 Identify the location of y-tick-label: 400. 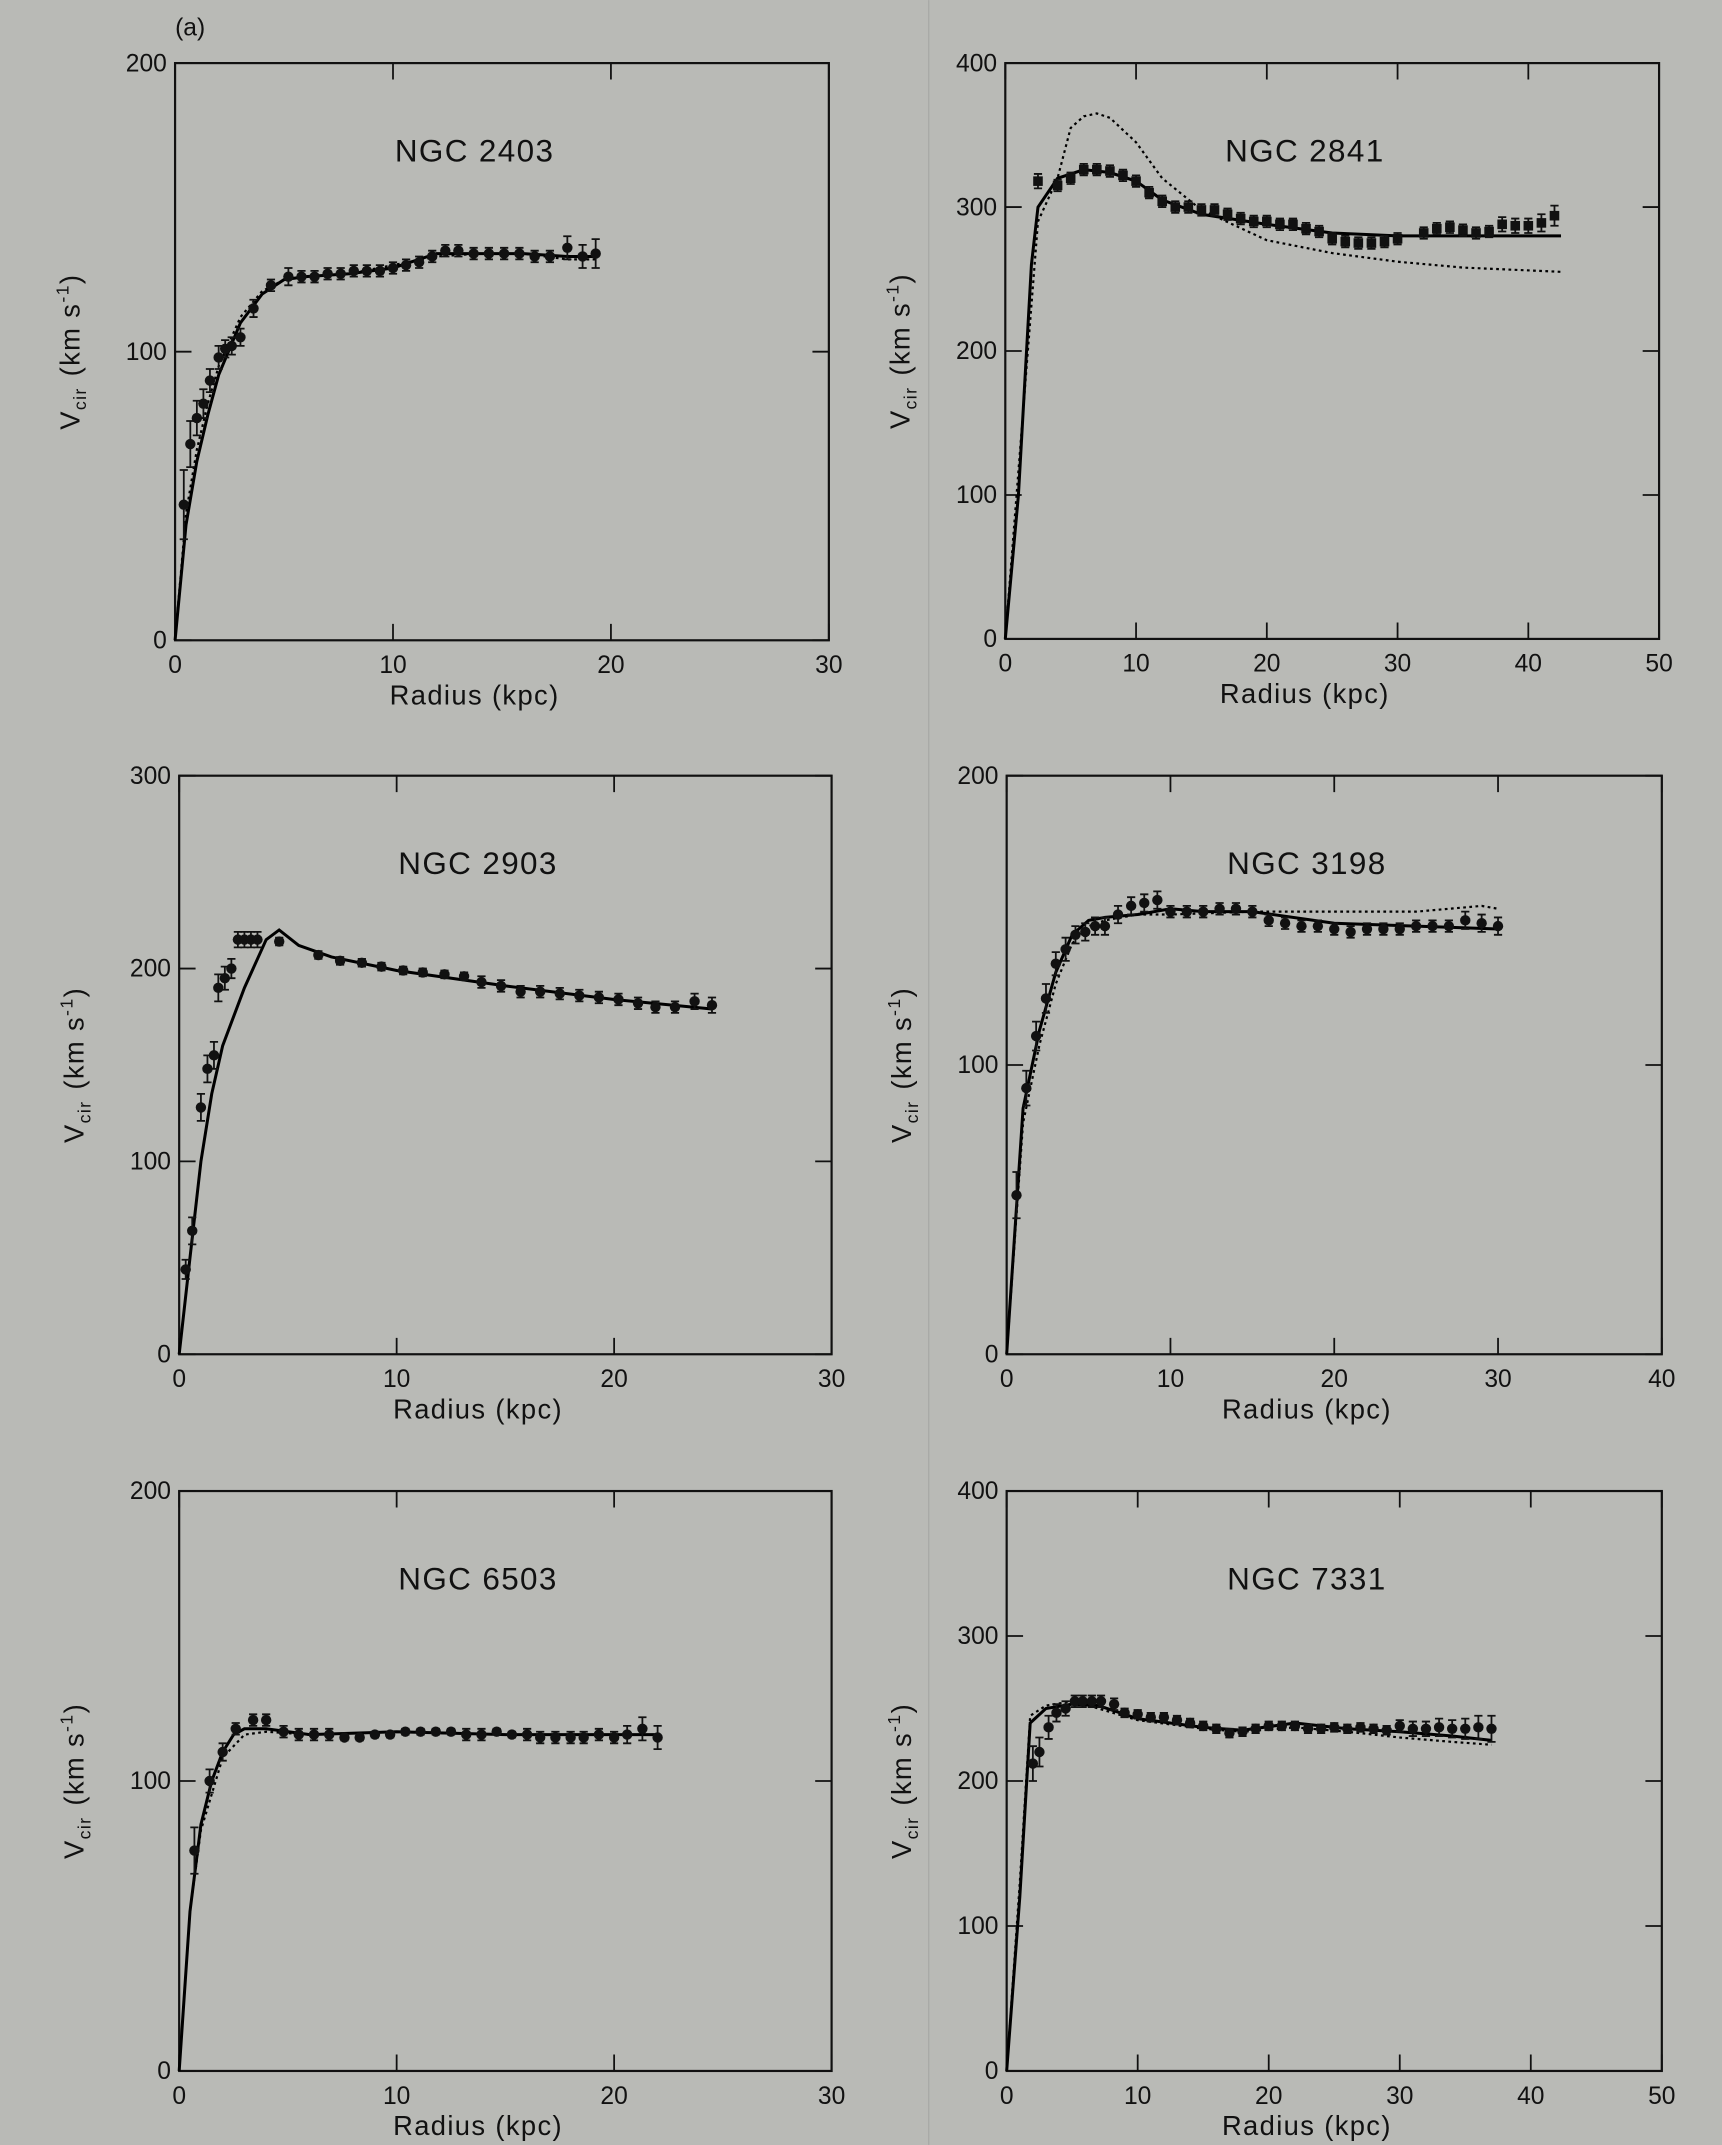
(976, 63).